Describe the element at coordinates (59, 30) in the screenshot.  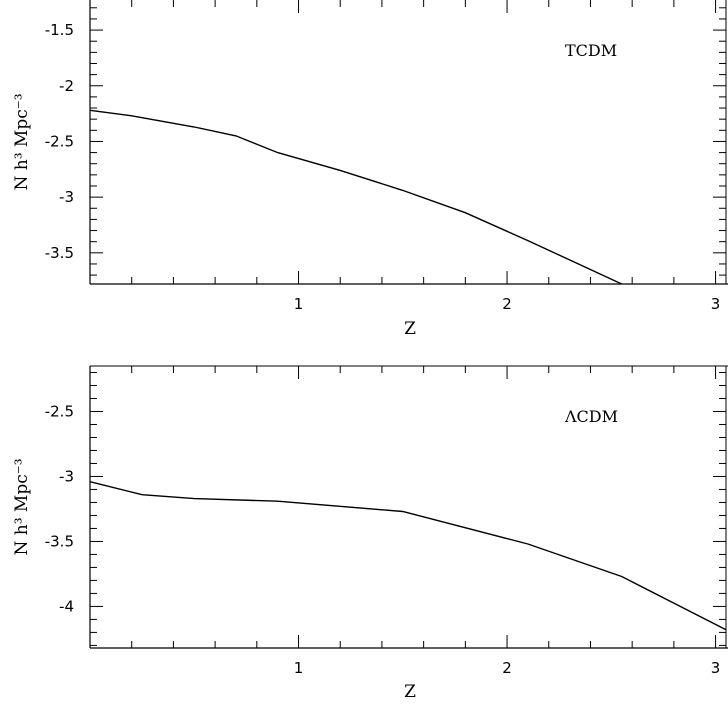
I see `panel-1-ytick-label: -1.5` at that location.